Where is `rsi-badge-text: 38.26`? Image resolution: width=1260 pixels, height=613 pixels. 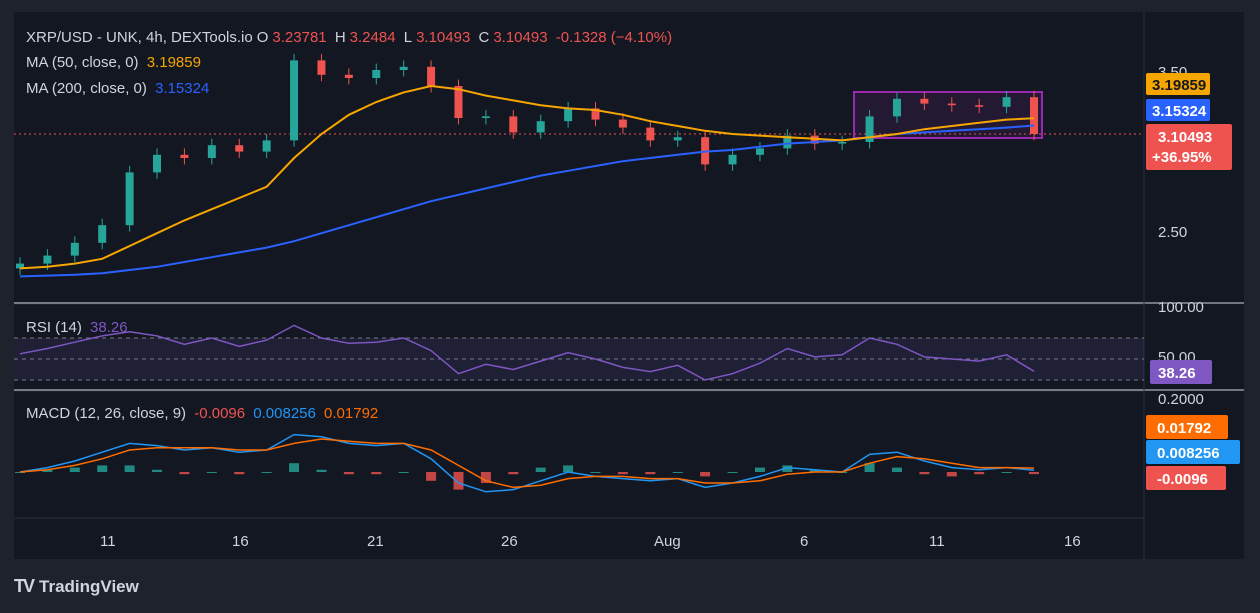
rsi-badge-text: 38.26 is located at coordinates (1177, 373).